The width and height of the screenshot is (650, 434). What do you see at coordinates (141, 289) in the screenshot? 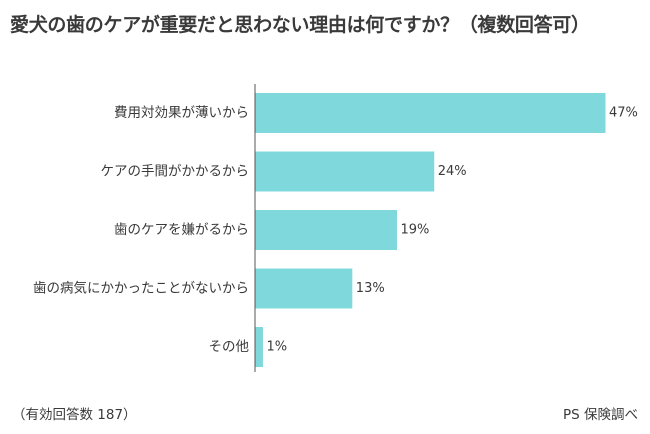
I see `category-label-3: 歯の病気にかかったことがないから` at bounding box center [141, 289].